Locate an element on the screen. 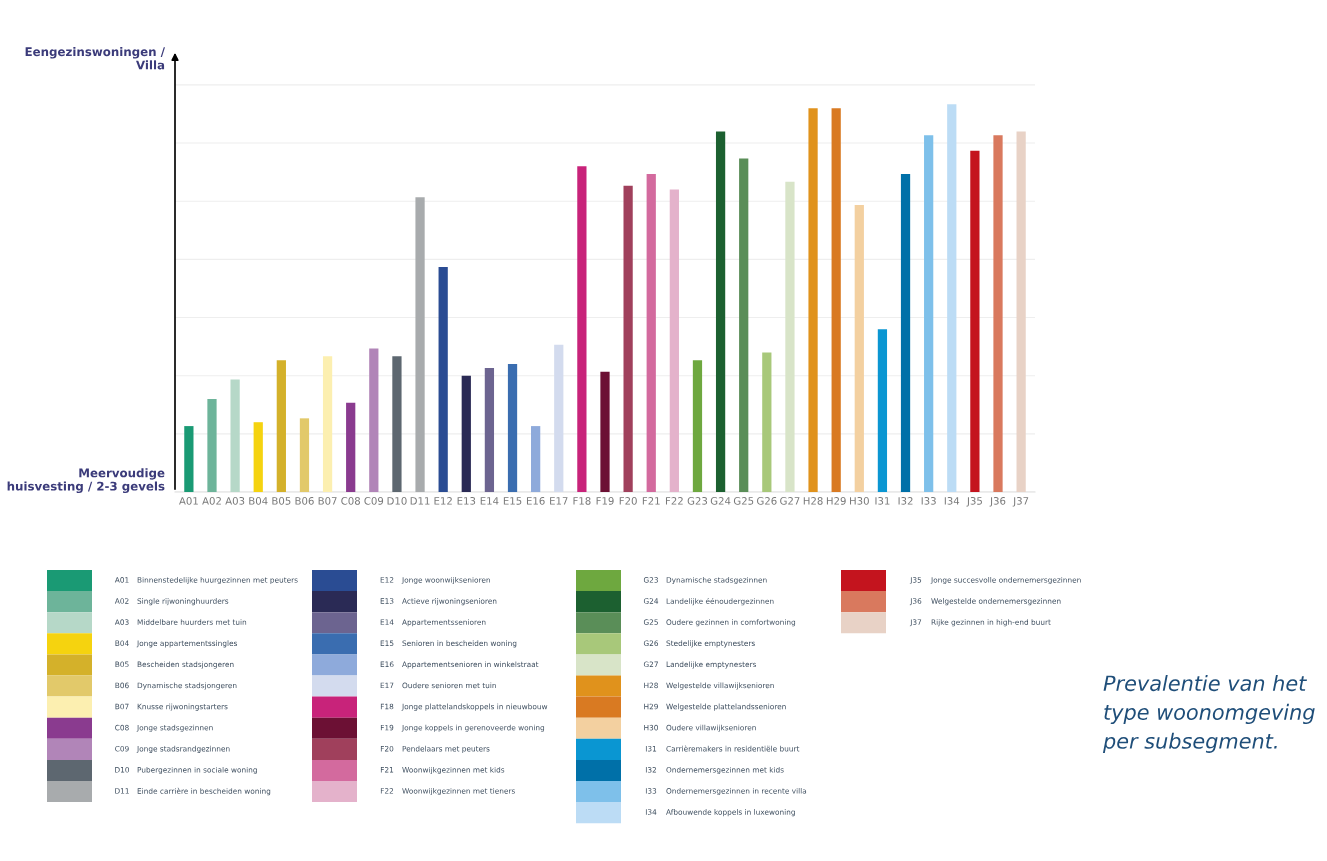  x-tick-label: D10 is located at coordinates (397, 501).